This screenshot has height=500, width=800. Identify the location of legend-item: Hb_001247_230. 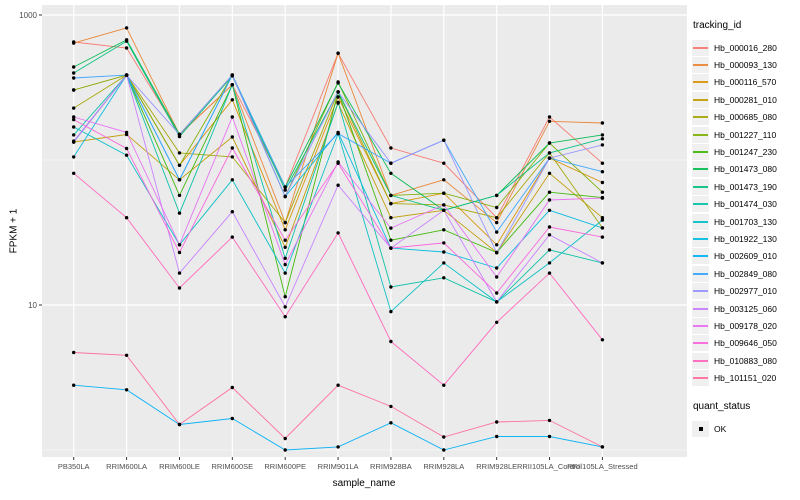
(745, 152).